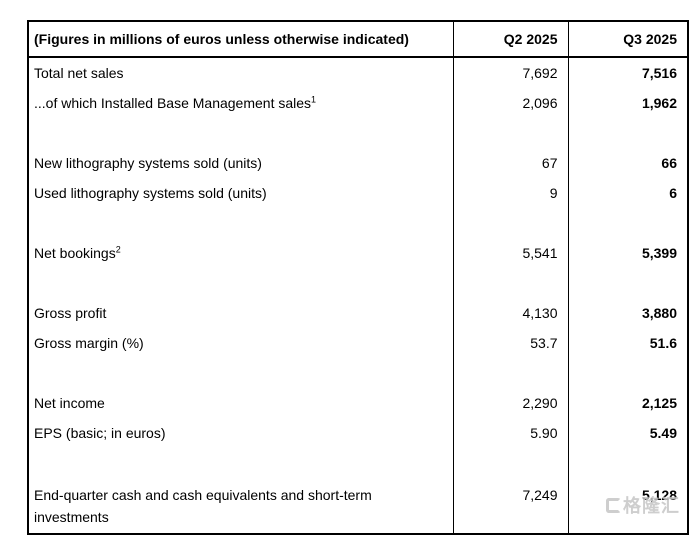 This screenshot has width=693, height=535. I want to click on gelonghui-logo-icon, so click(613, 505).